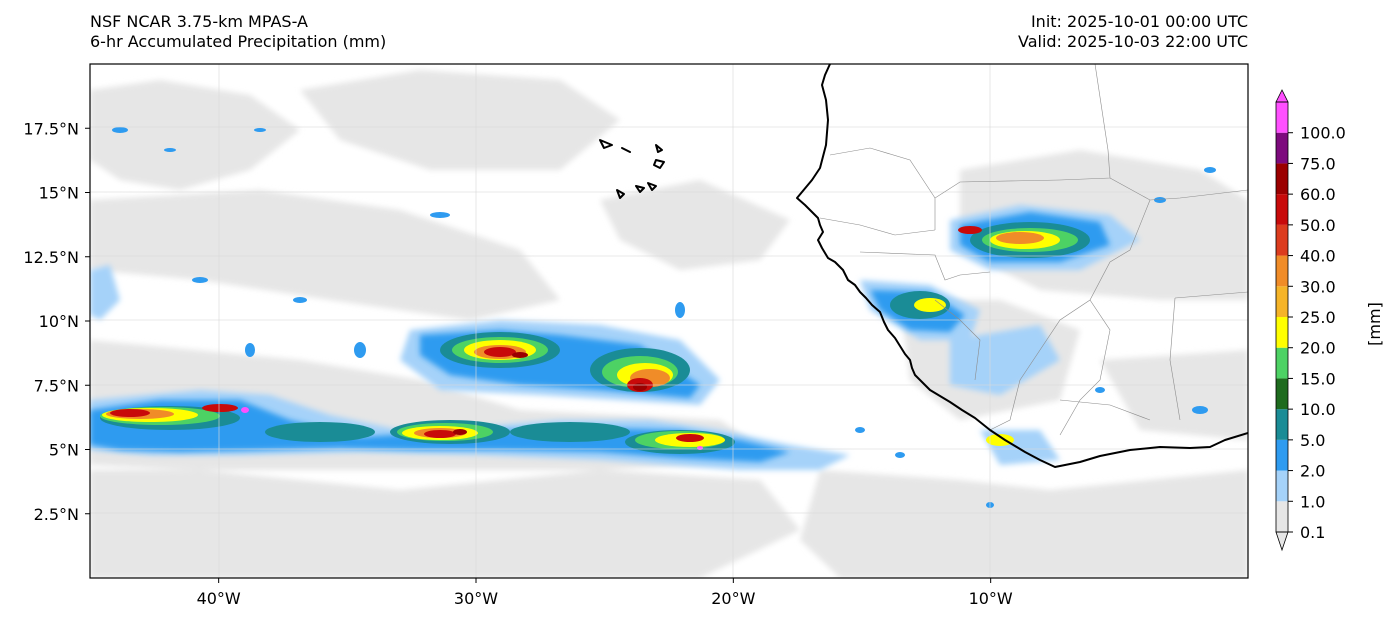 This screenshot has height=623, width=1396. What do you see at coordinates (59, 321) in the screenshot?
I see `lat-tick-label: 10°N` at bounding box center [59, 321].